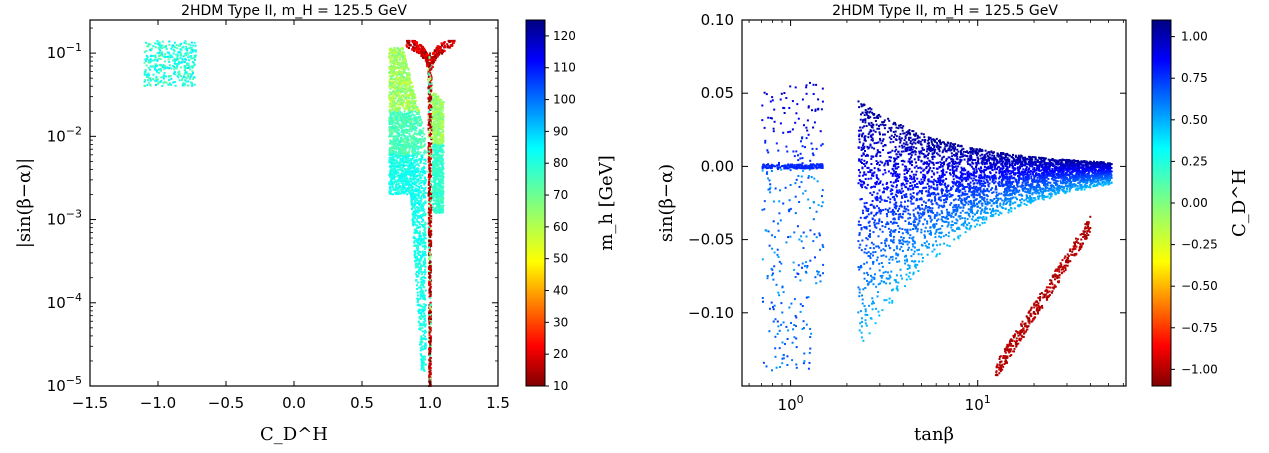 Image resolution: width=1269 pixels, height=453 pixels. What do you see at coordinates (226, 403) in the screenshot?
I see `x-tick-label: −0.5` at bounding box center [226, 403].